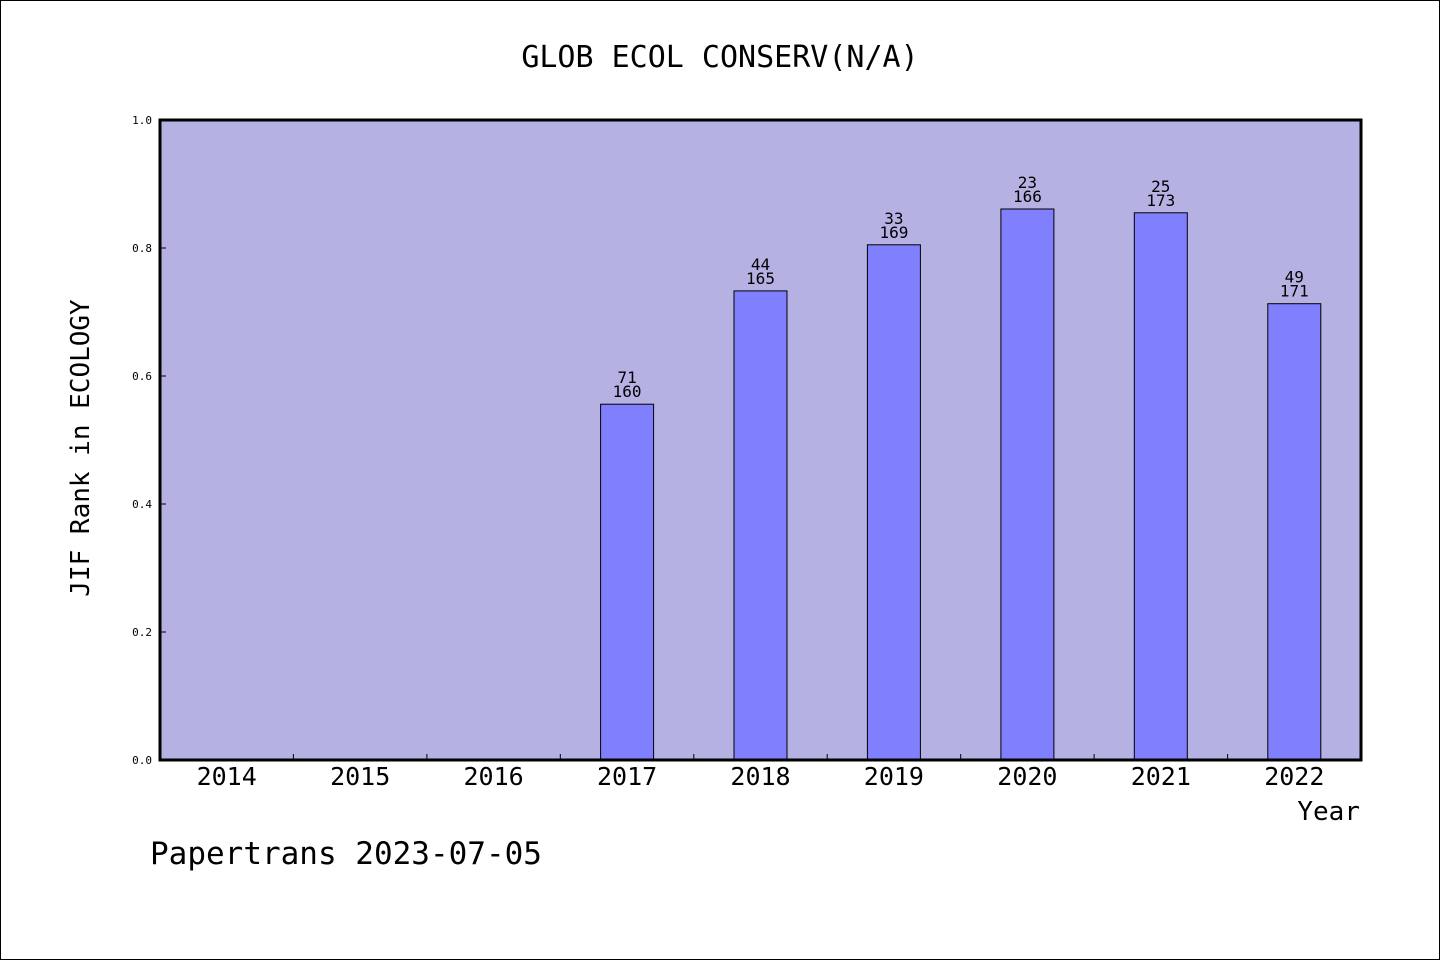  I want to click on x-tick-label-2021: 2021, so click(1161, 776).